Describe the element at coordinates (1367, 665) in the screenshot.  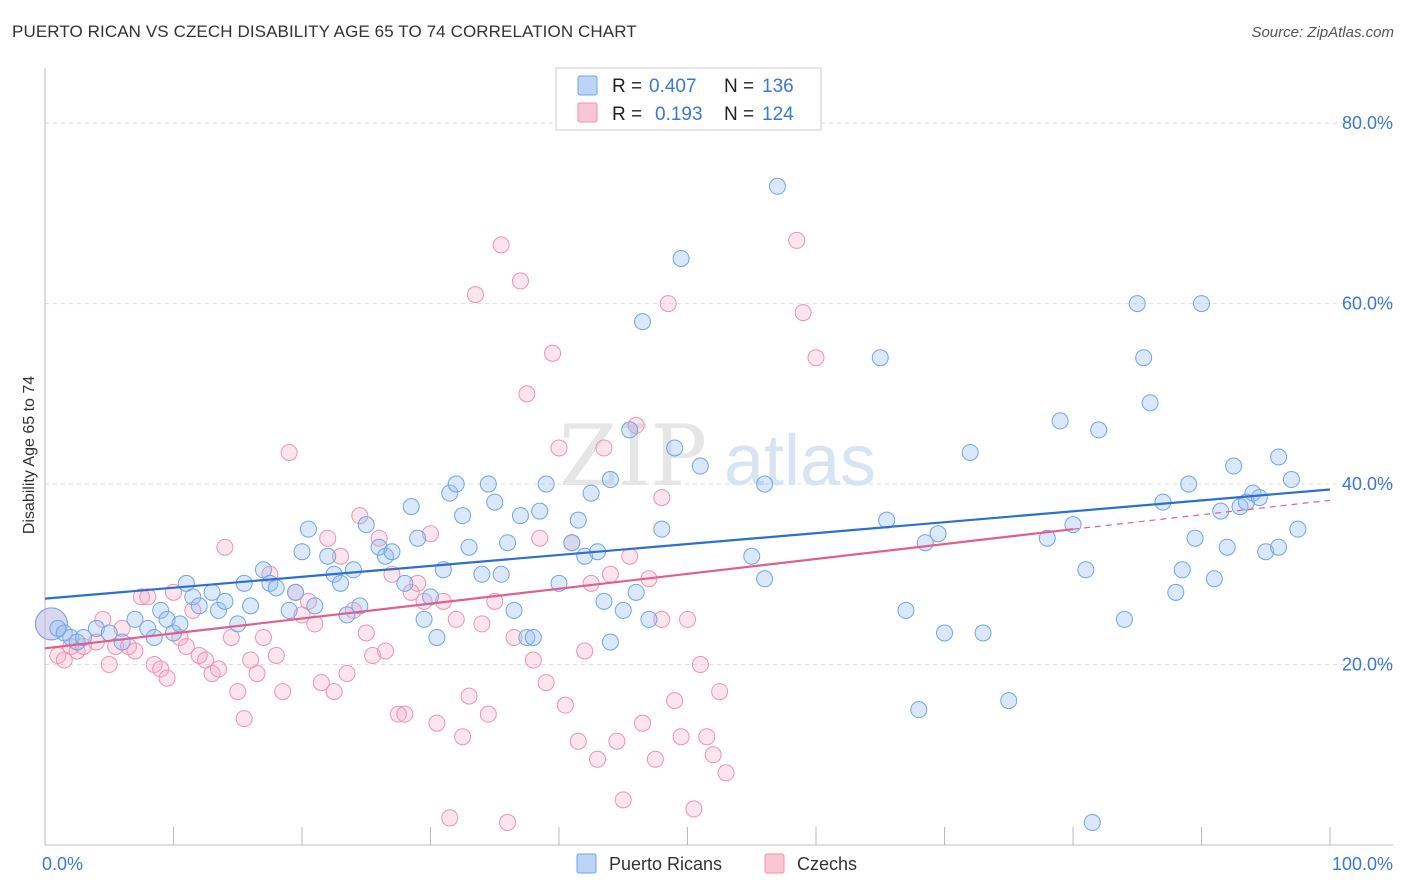
I see `y-tick-label: 20.0%` at that location.